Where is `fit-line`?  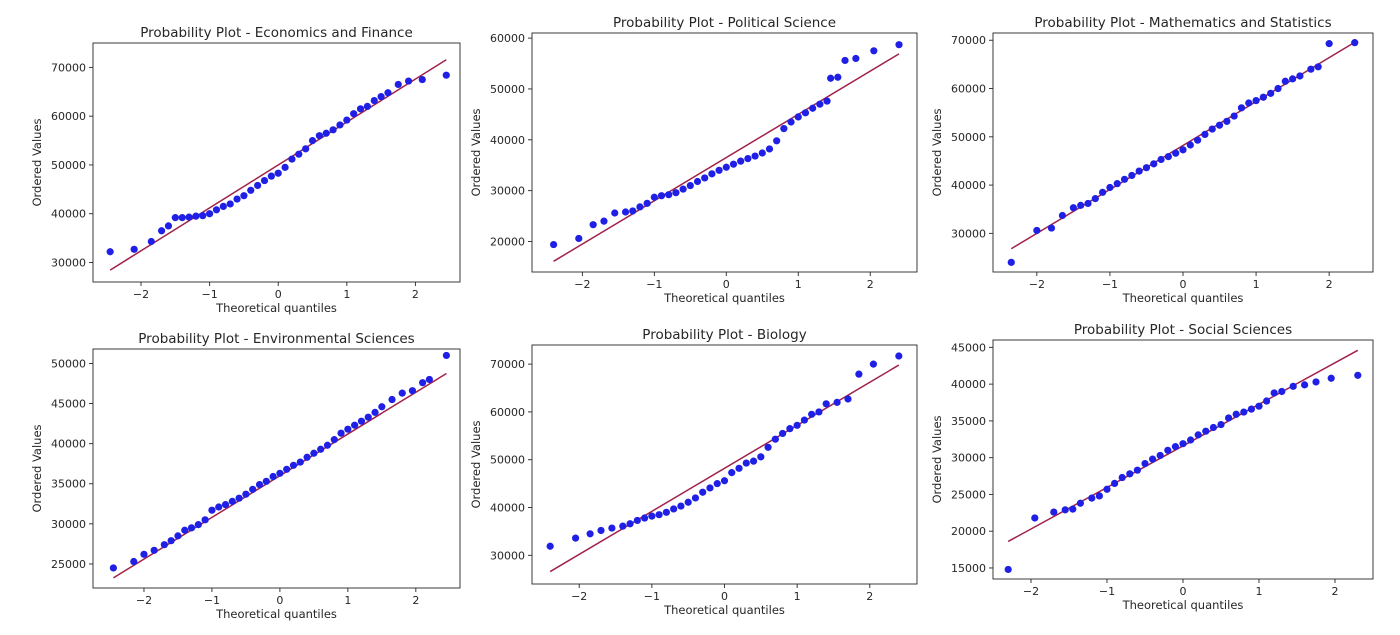 fit-line is located at coordinates (726, 157).